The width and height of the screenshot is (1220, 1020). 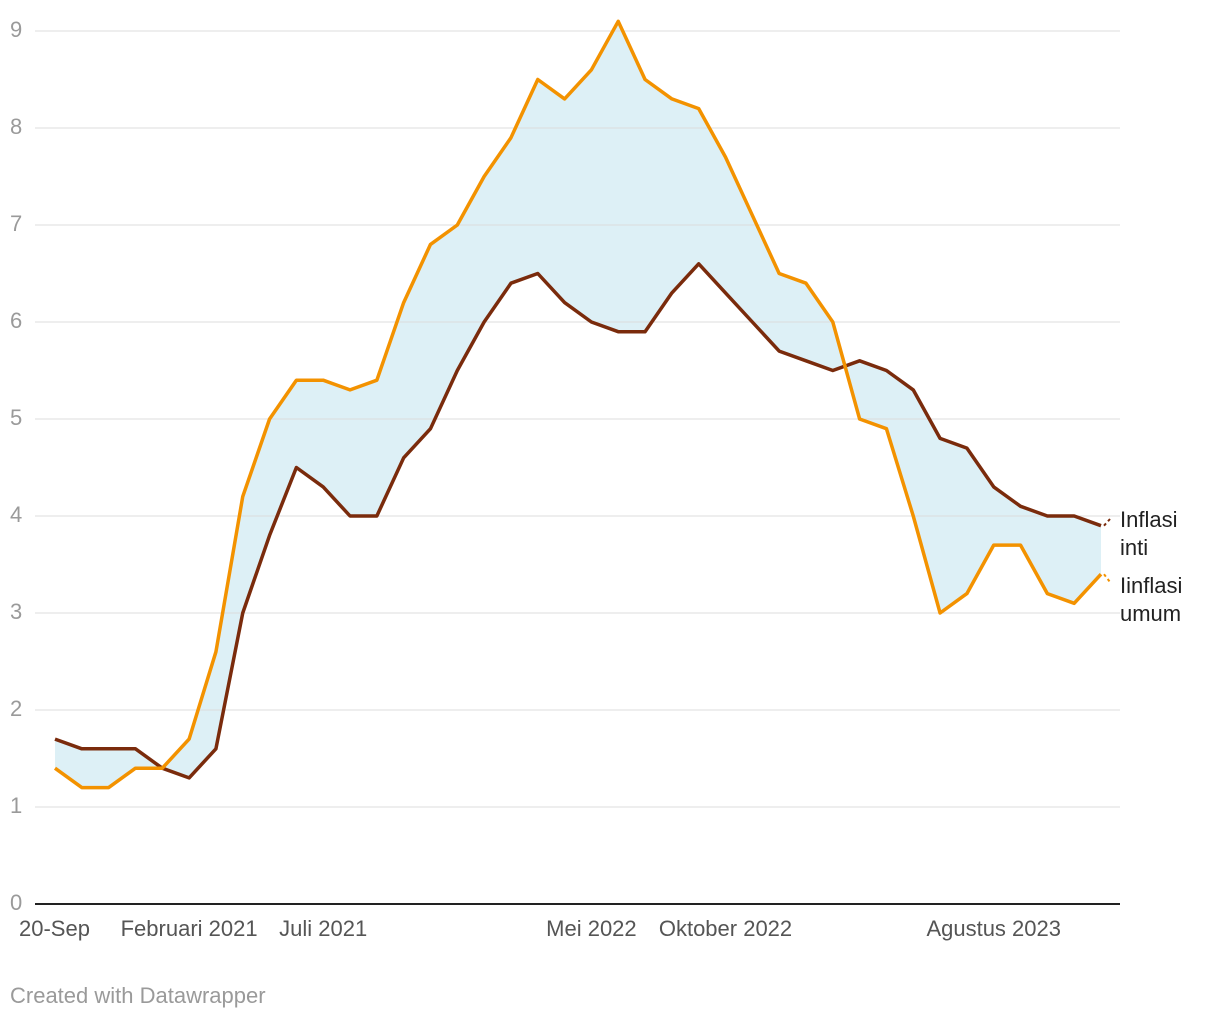 I want to click on footer: Created with Datawrapper, so click(x=138, y=995).